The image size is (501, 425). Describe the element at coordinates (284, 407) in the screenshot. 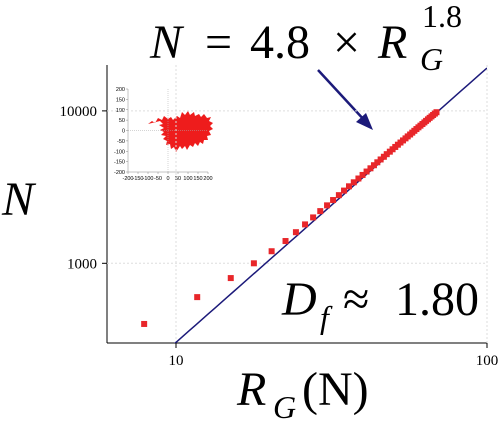

I see `x-axis-label-subscript: G` at that location.